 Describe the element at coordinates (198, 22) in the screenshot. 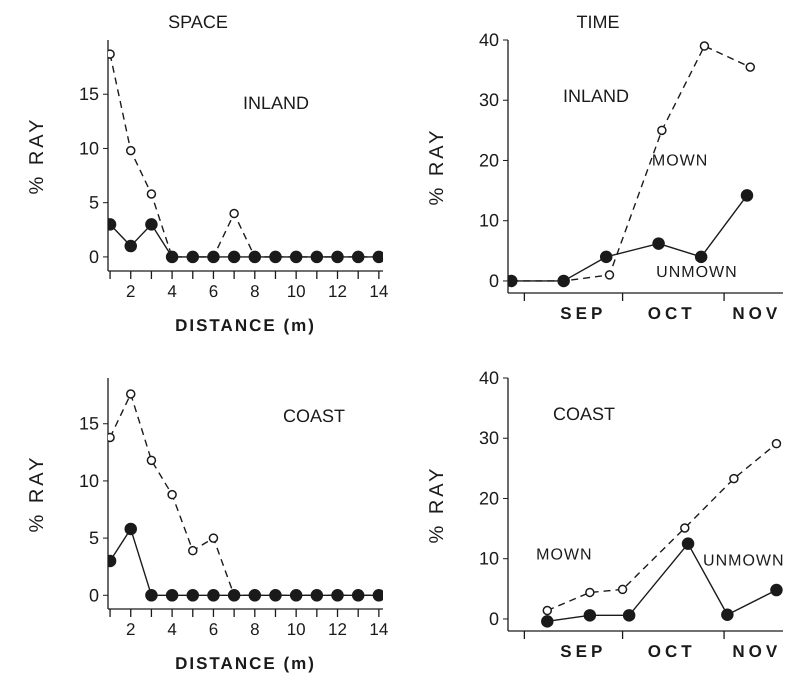

I see `chart-title: SPACE` at that location.